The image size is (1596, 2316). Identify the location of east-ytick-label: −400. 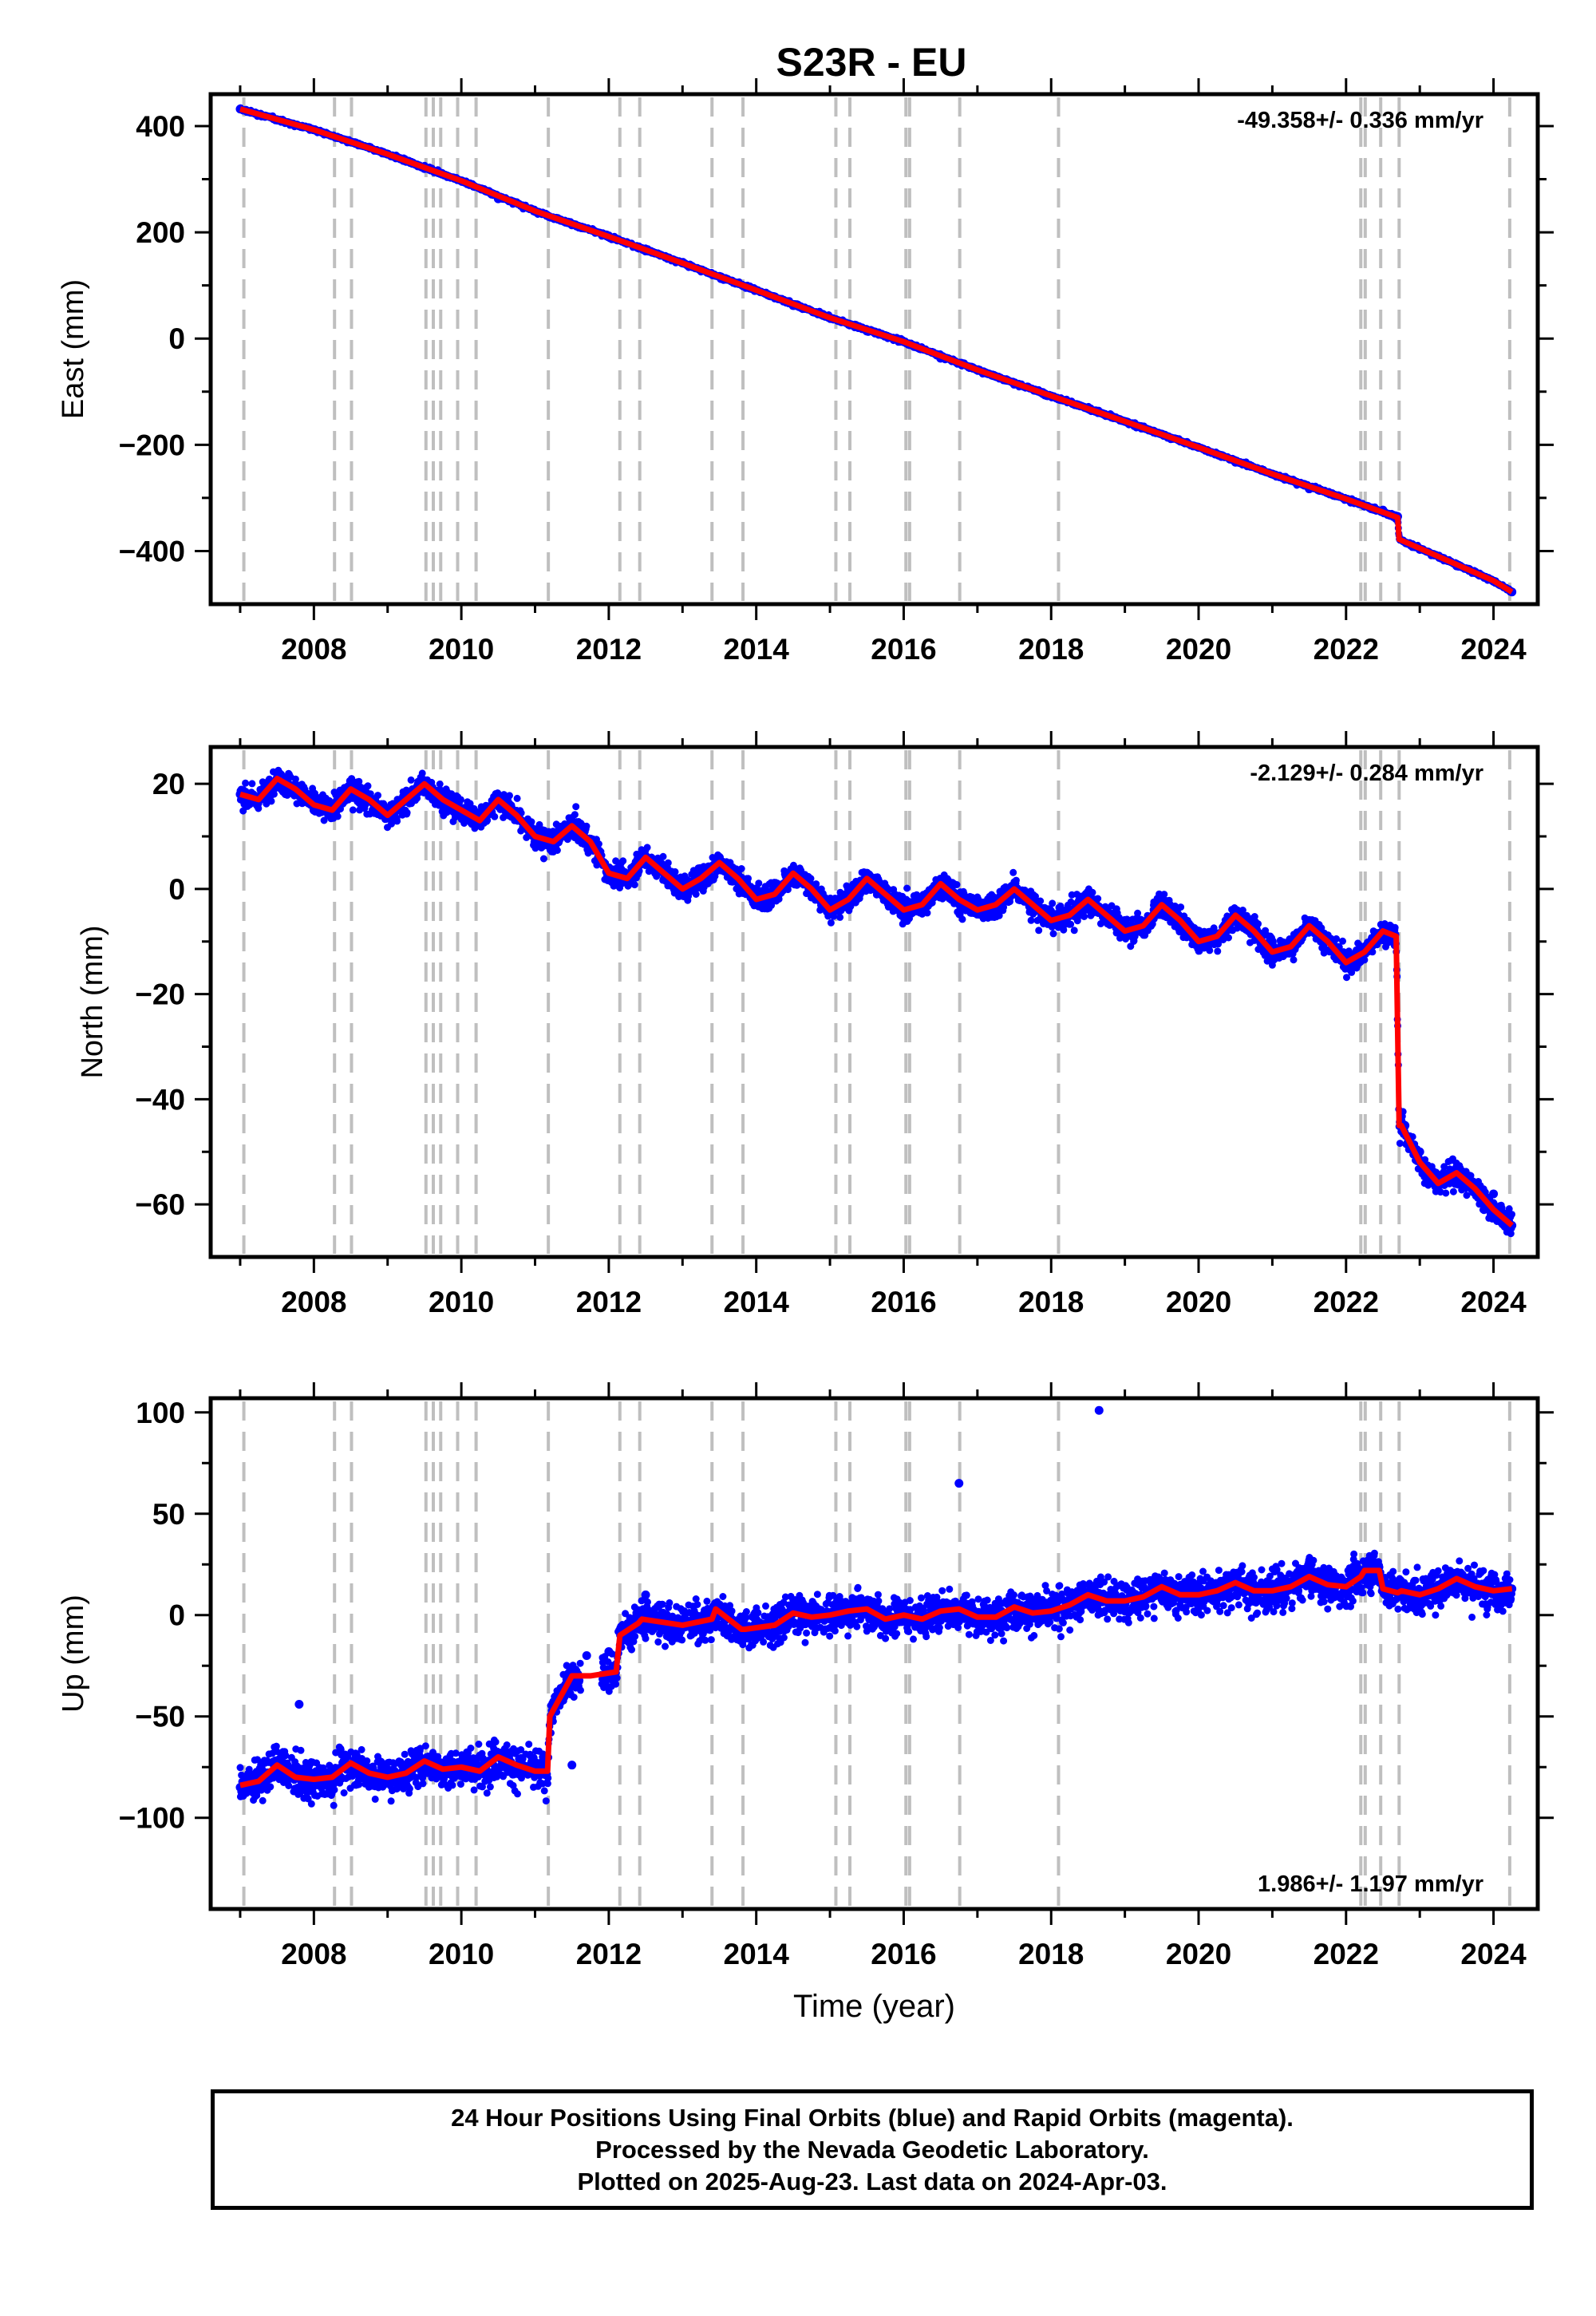
(152, 551).